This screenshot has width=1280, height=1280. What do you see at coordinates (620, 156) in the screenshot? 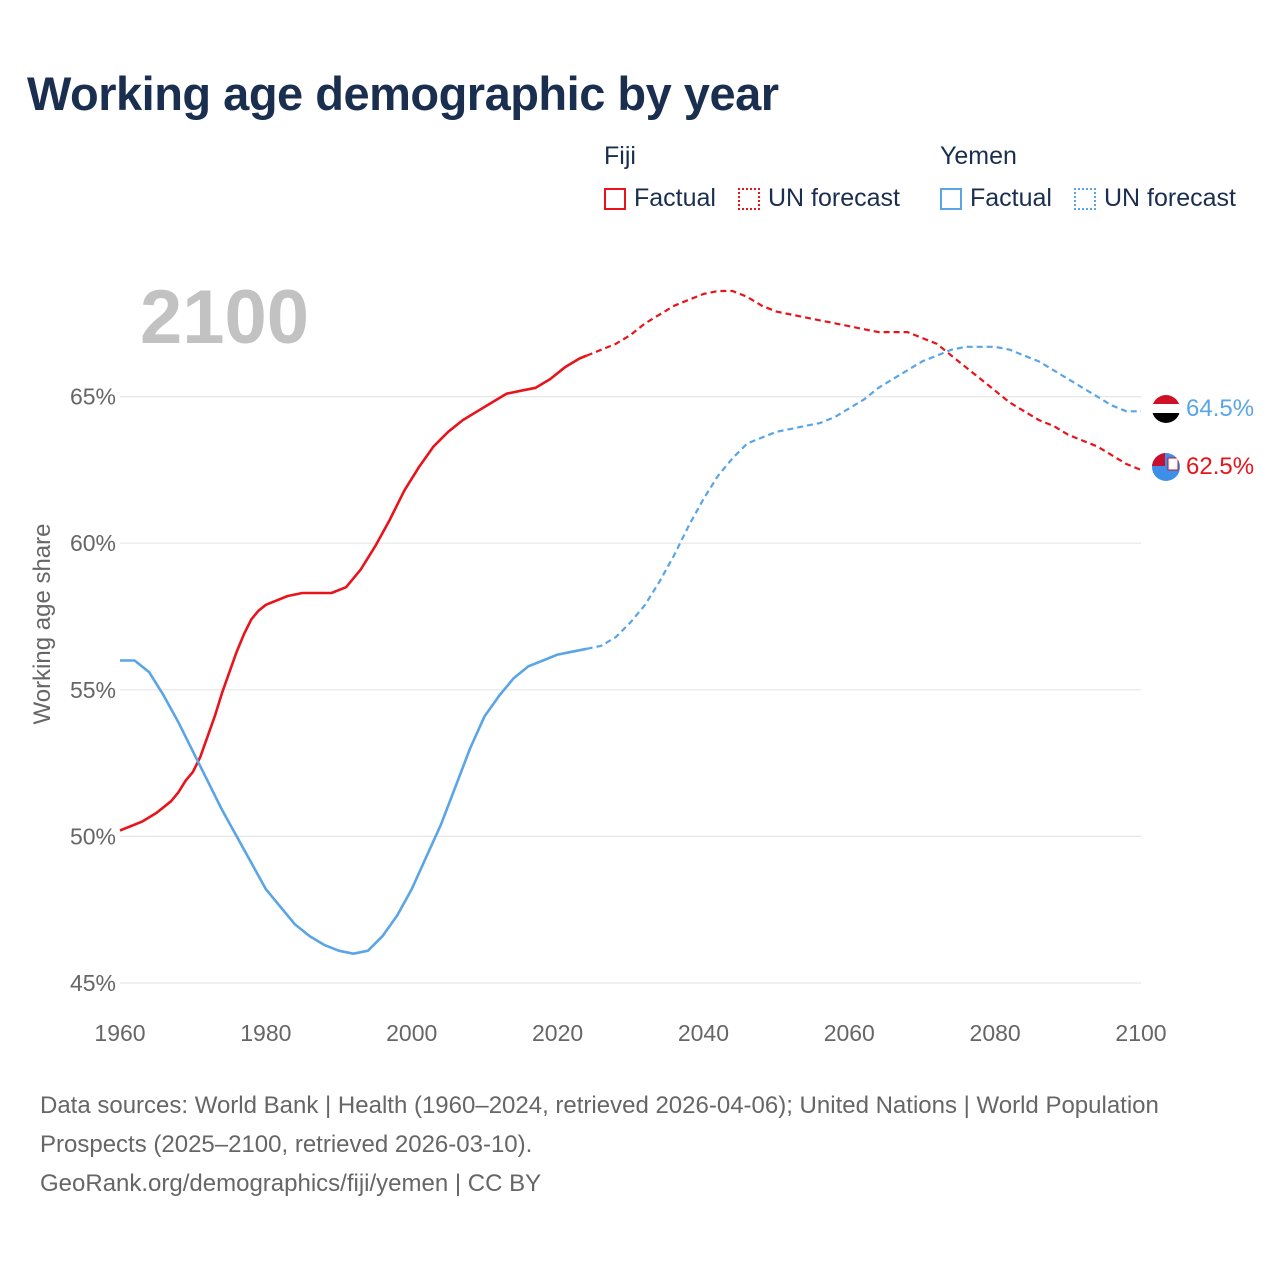
I see `legend-group-name: Fiji` at bounding box center [620, 156].